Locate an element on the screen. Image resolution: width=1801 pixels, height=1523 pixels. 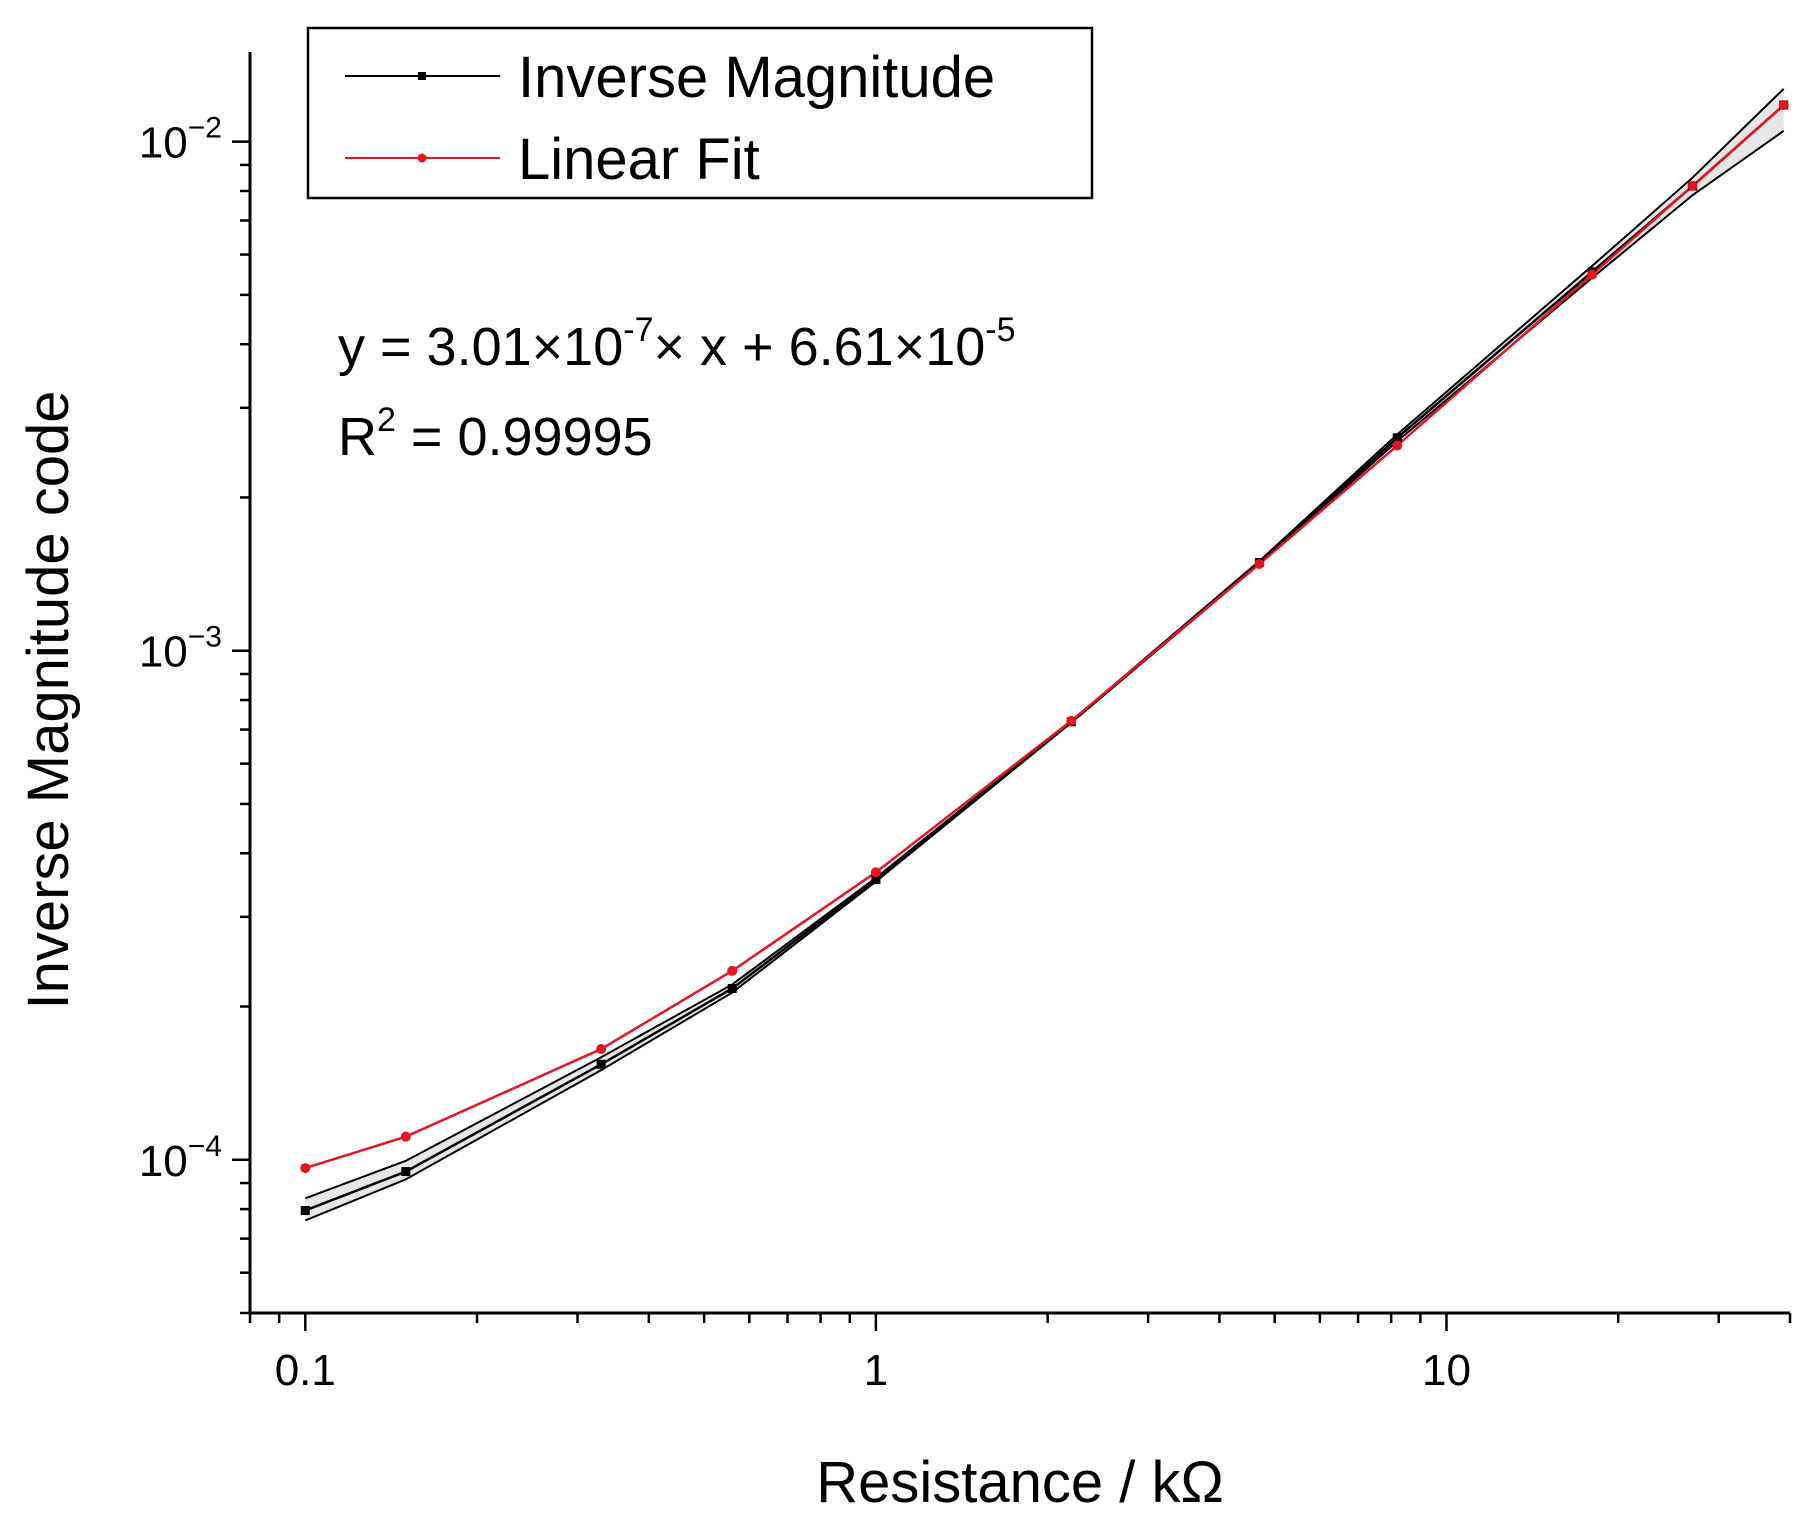
y-axis-title: Inverse Magnitude code is located at coordinates (48, 699).